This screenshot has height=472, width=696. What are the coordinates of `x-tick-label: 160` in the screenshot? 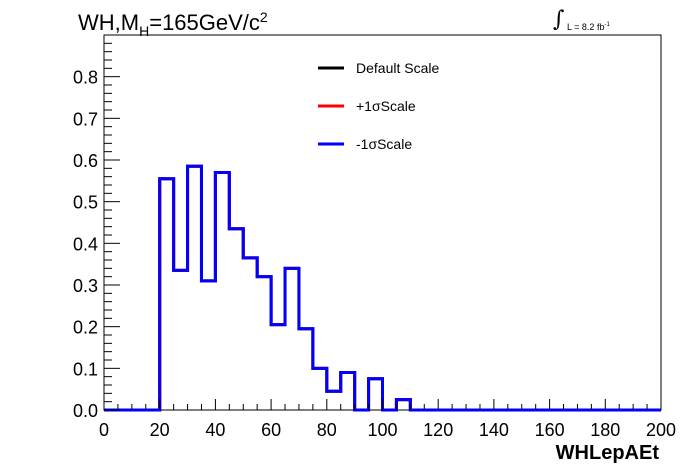 It's located at (550, 430).